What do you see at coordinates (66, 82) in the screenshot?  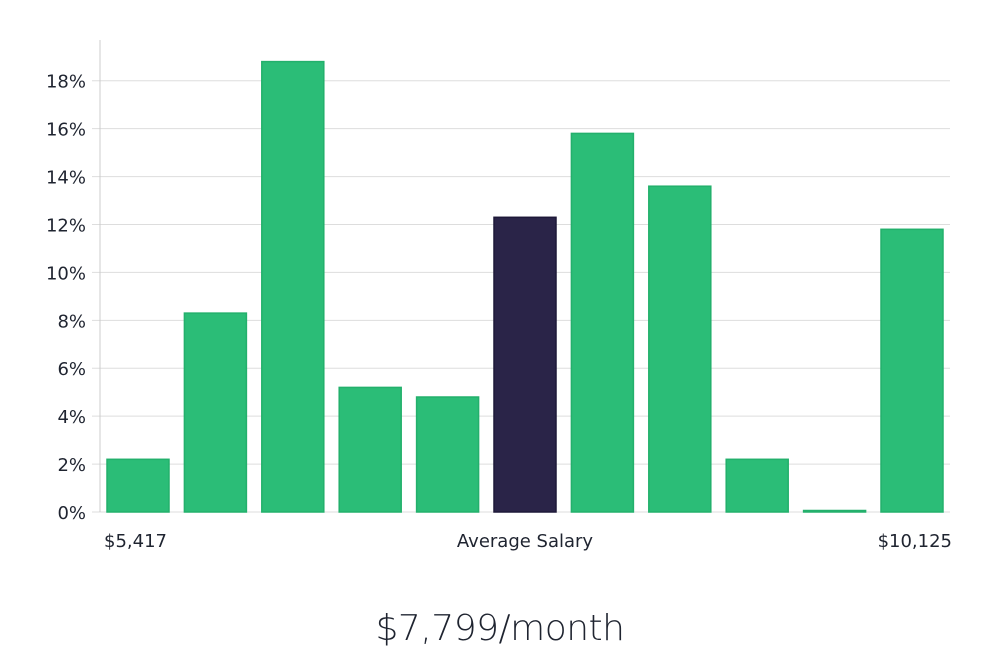 I see `y-tick-label: 18%` at bounding box center [66, 82].